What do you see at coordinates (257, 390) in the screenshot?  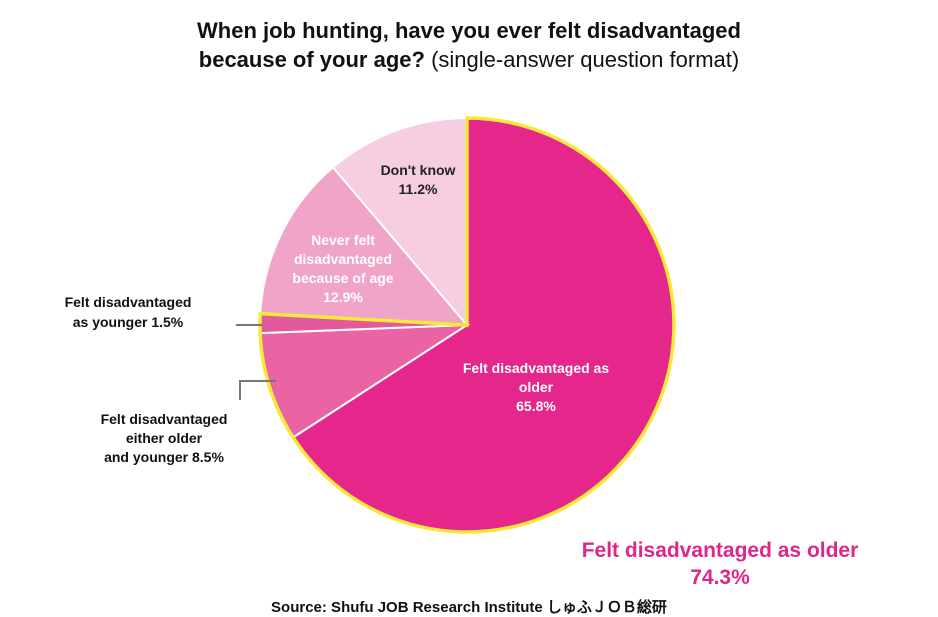 I see `leader-line-both` at bounding box center [257, 390].